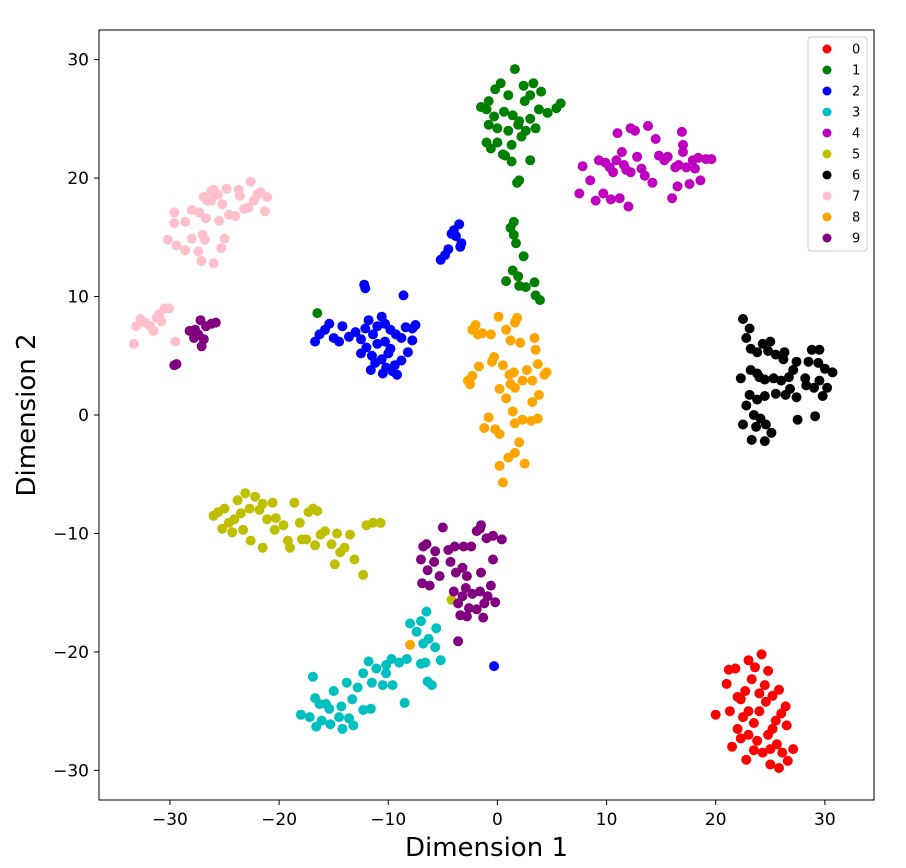 This screenshot has width=906, height=868. I want to click on legend-label: 6, so click(856, 176).